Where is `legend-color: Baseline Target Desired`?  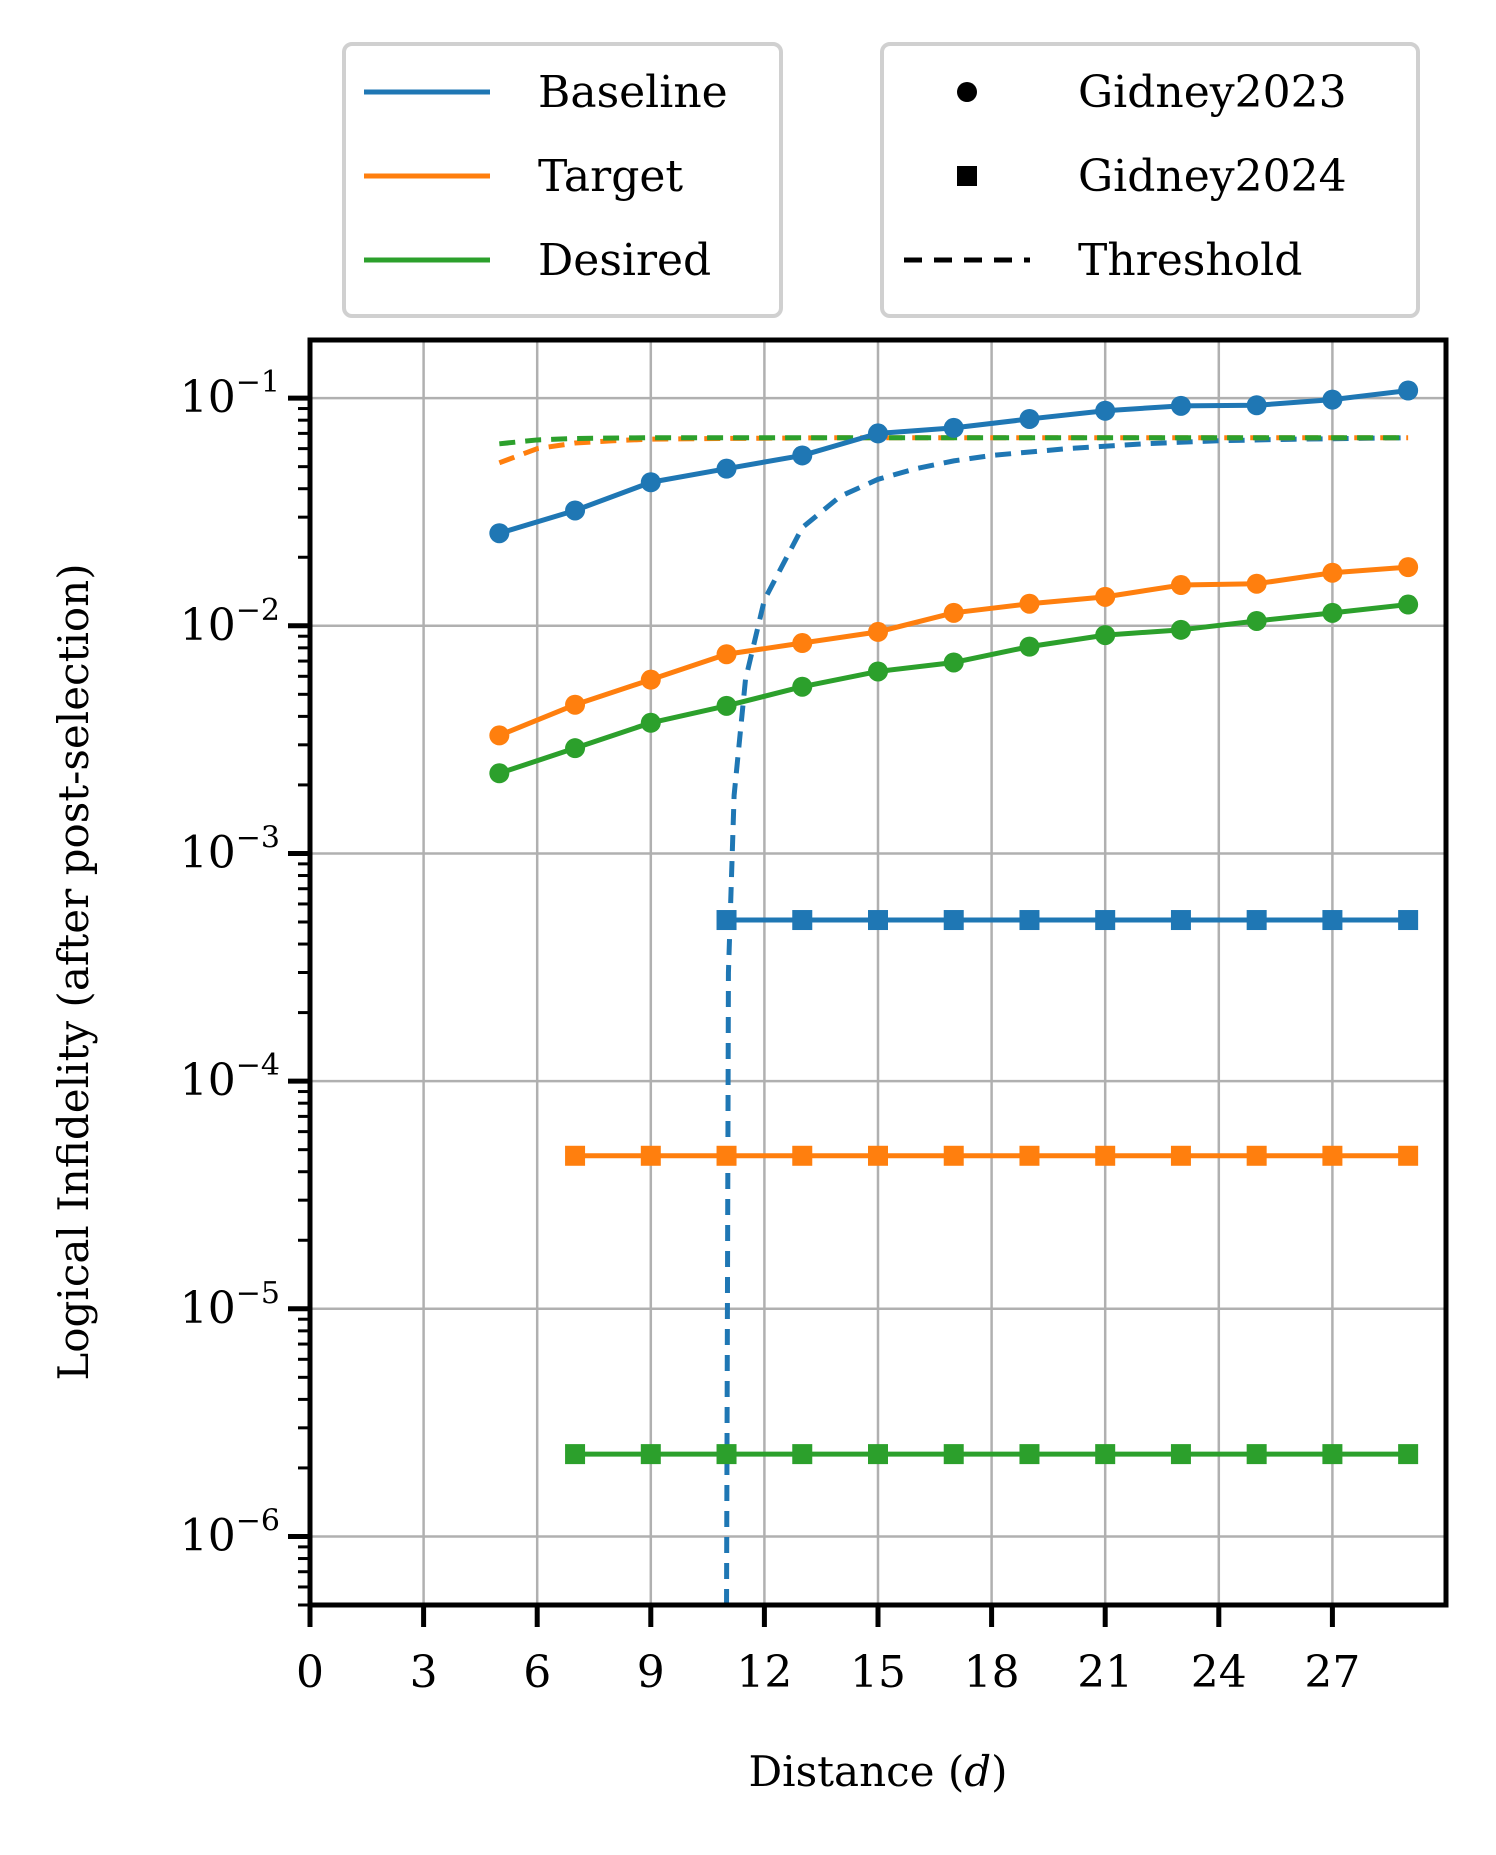 legend-color: Baseline Target Desired is located at coordinates (562, 180).